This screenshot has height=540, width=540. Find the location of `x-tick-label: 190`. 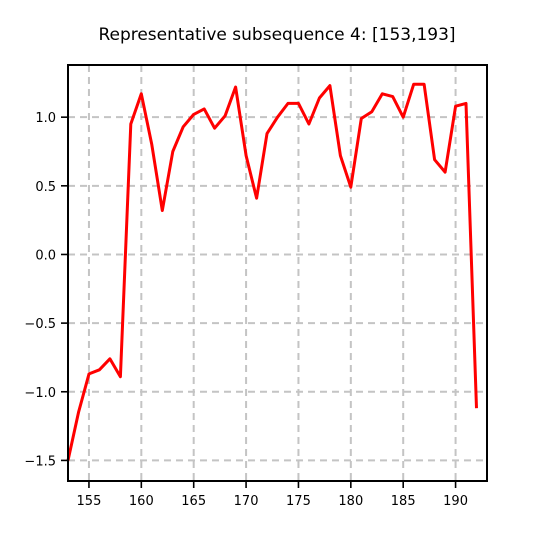

x-tick-label: 190 is located at coordinates (455, 501).